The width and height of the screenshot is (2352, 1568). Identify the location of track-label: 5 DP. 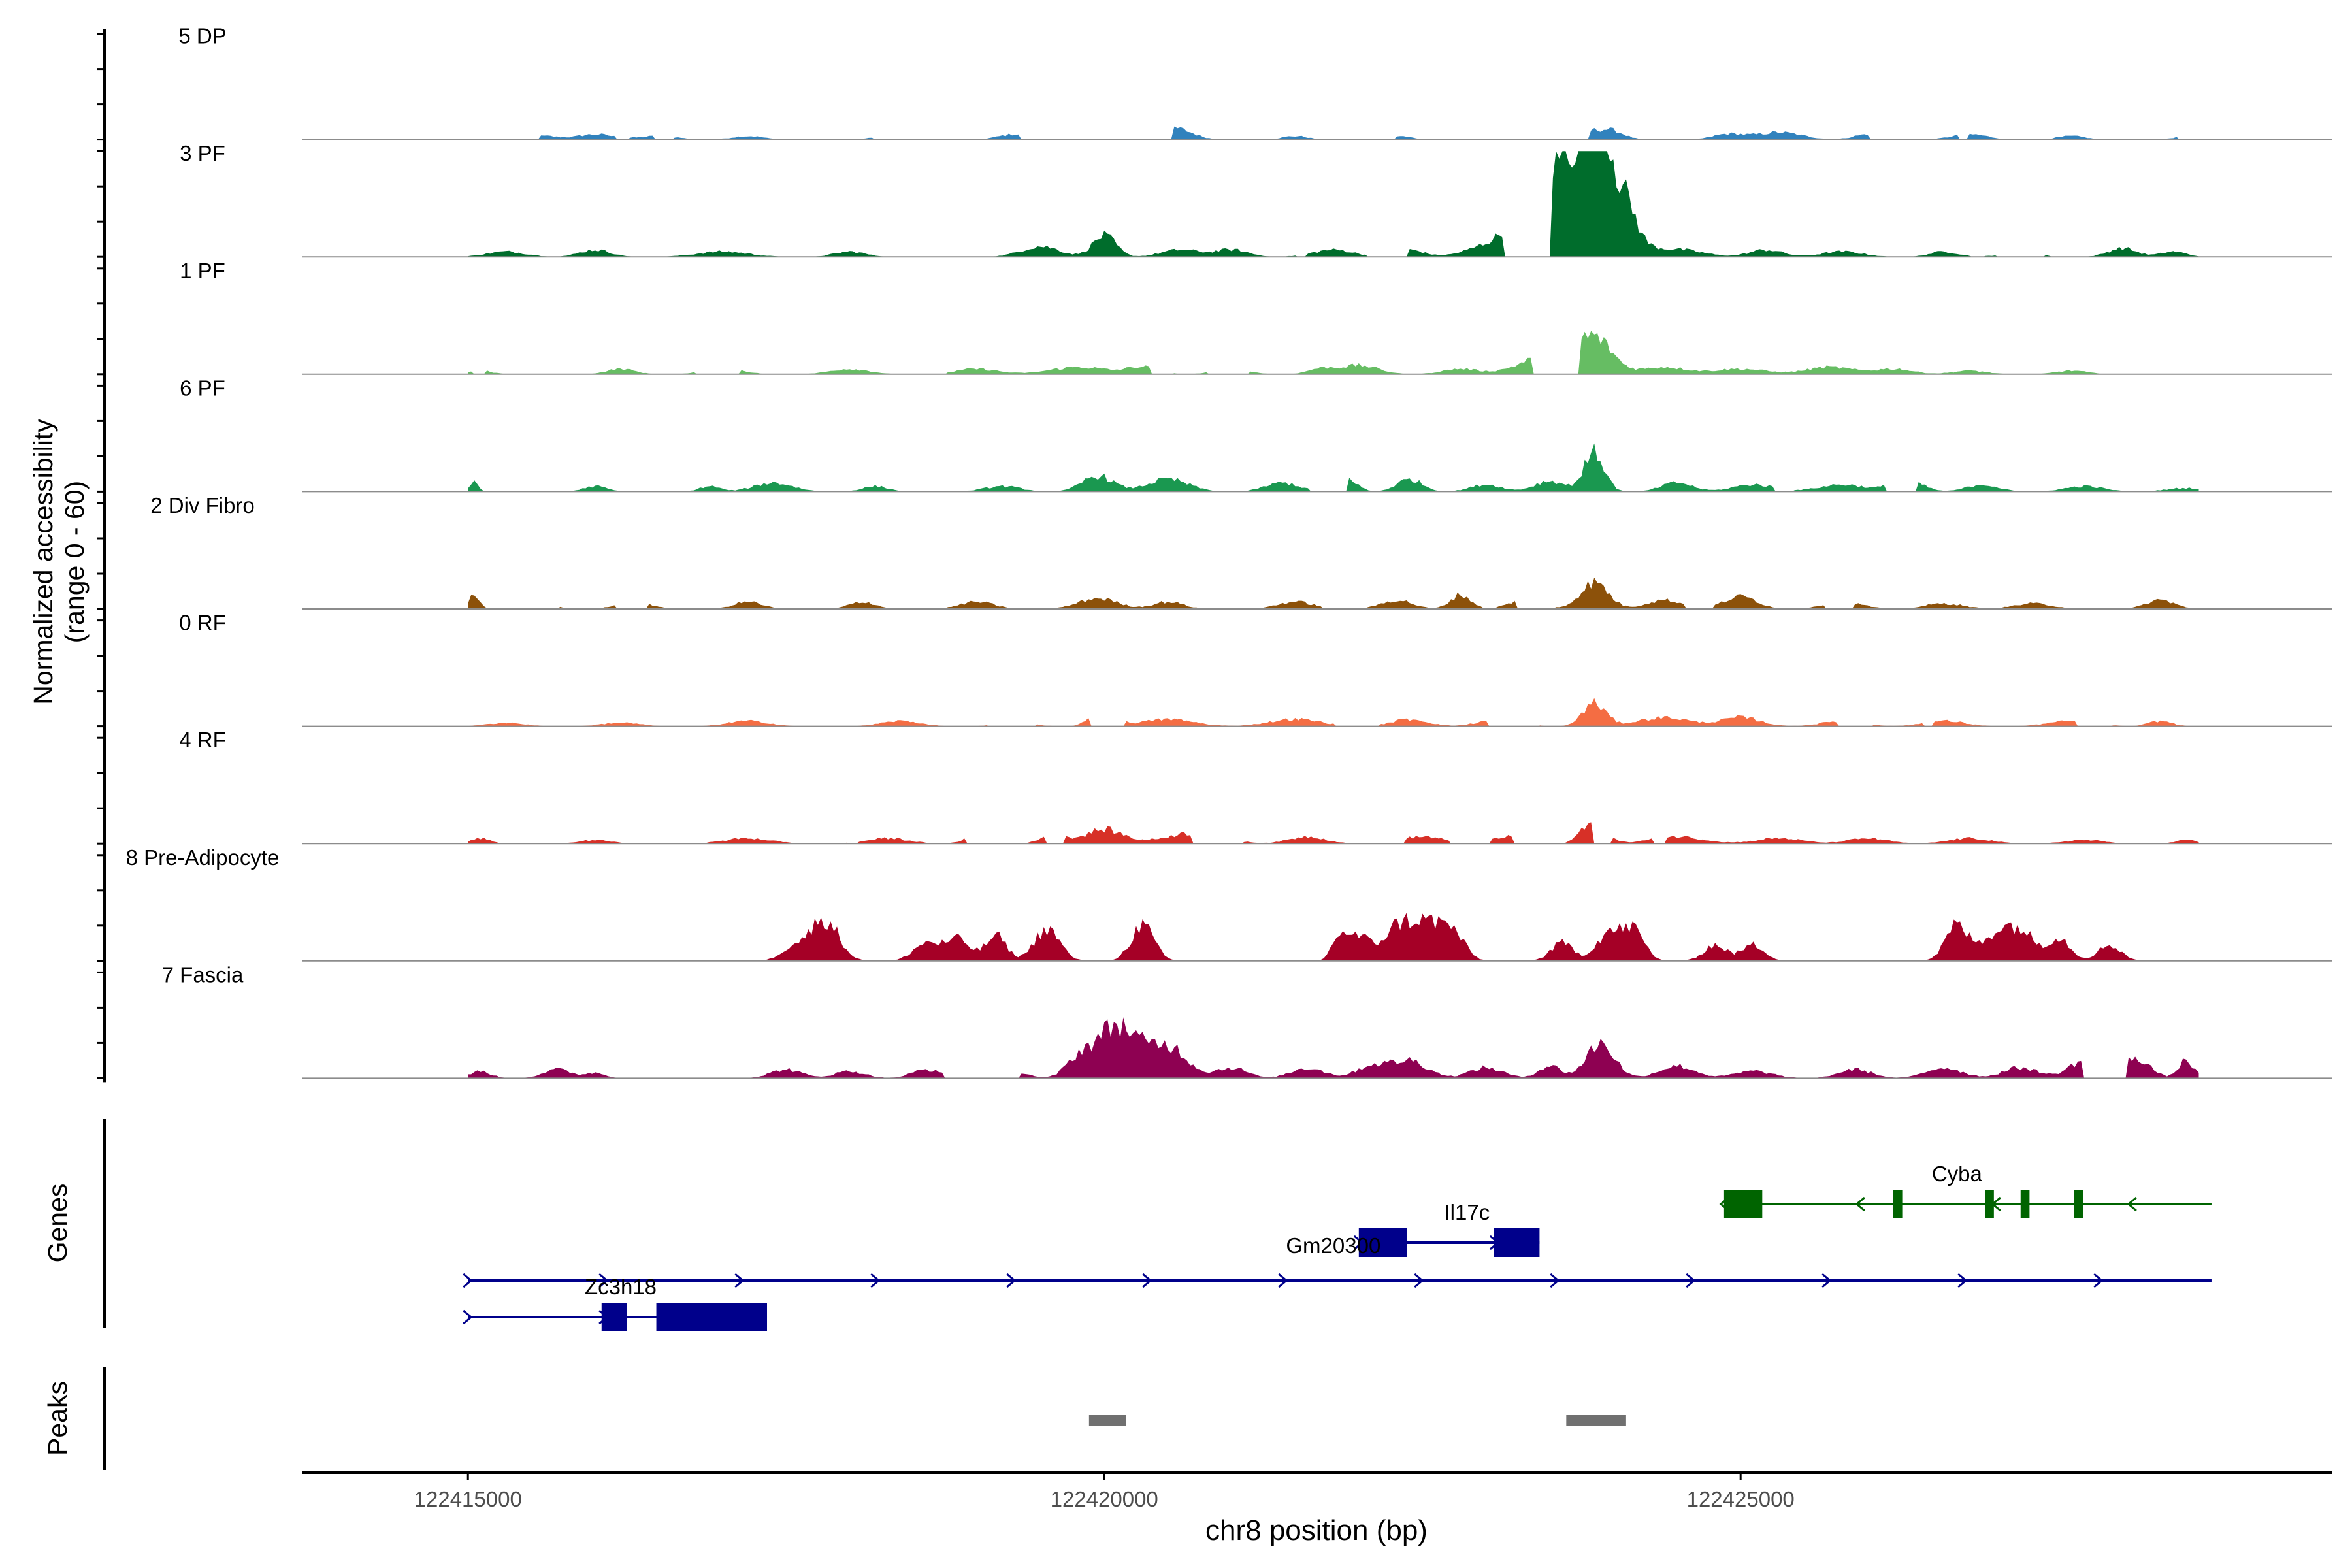
(202, 36).